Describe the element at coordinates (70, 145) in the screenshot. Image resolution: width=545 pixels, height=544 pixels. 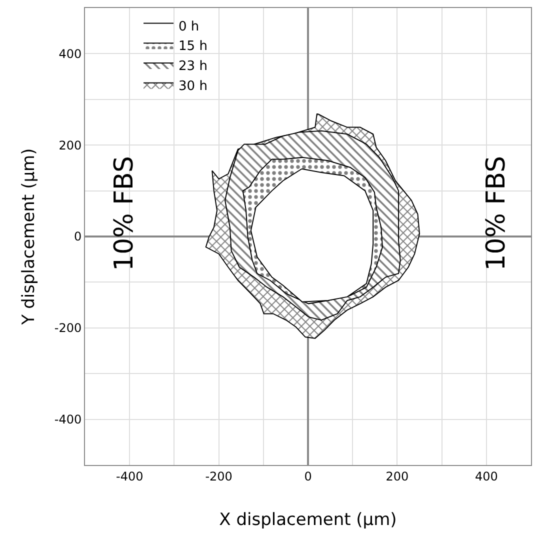
I see `y-tick-label: 200` at that location.